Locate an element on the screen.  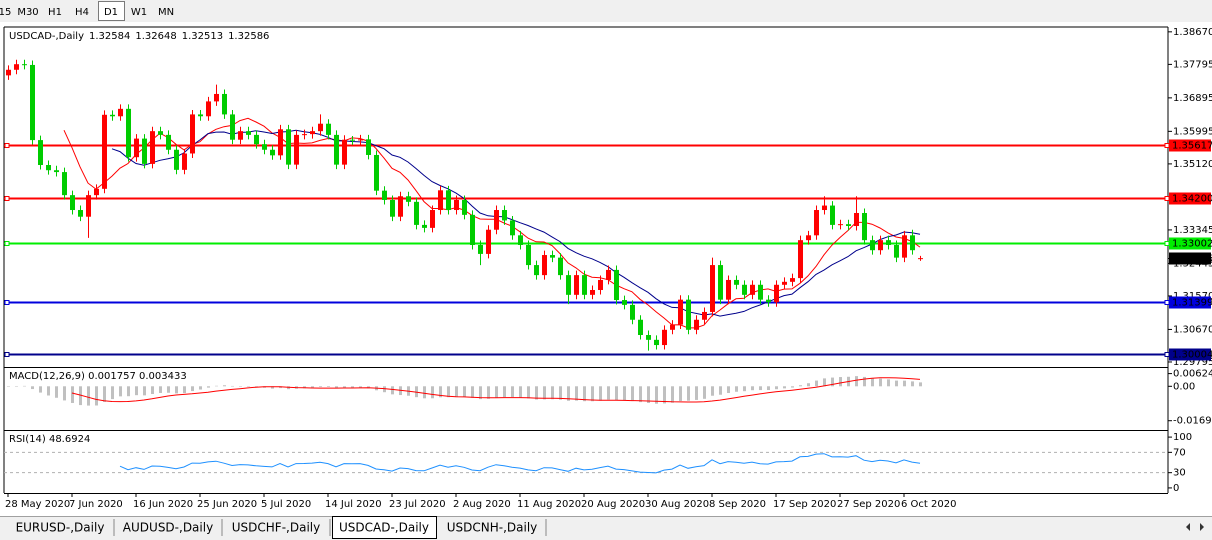
price-tick-label: 1.33345 is located at coordinates (1192, 230).